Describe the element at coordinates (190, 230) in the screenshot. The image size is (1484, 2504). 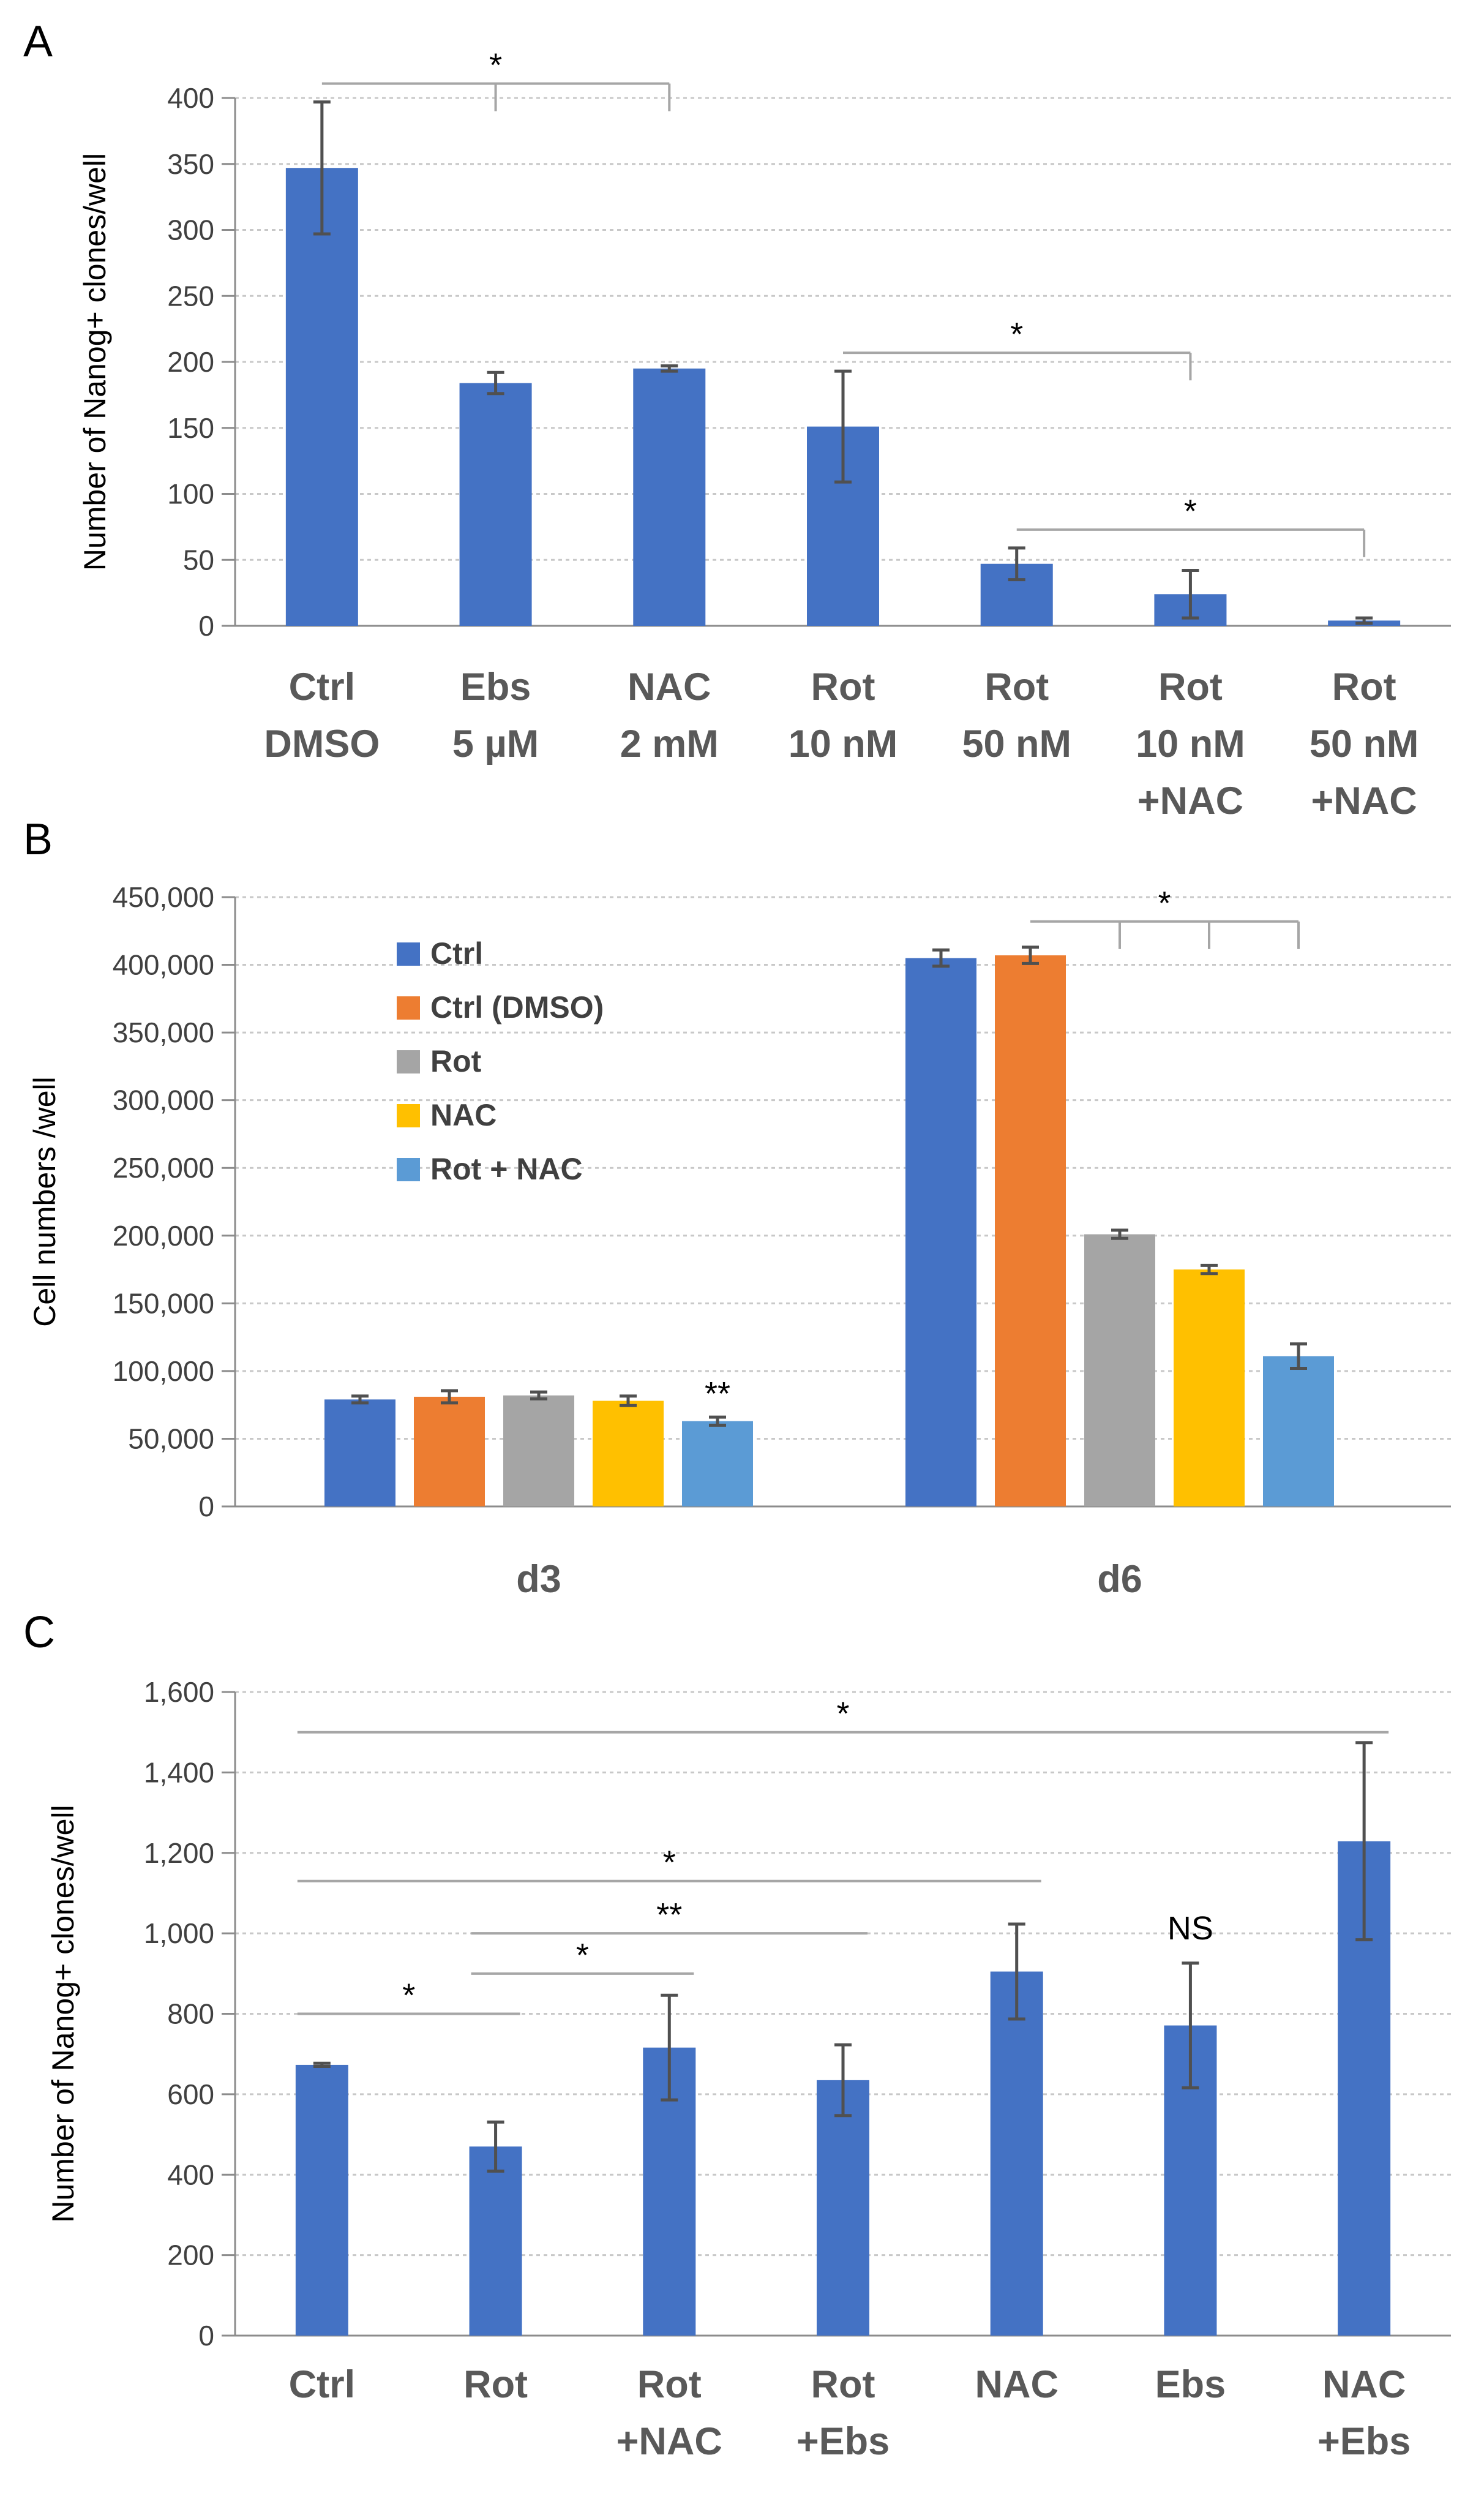
I see `y-tick-label: 300` at that location.